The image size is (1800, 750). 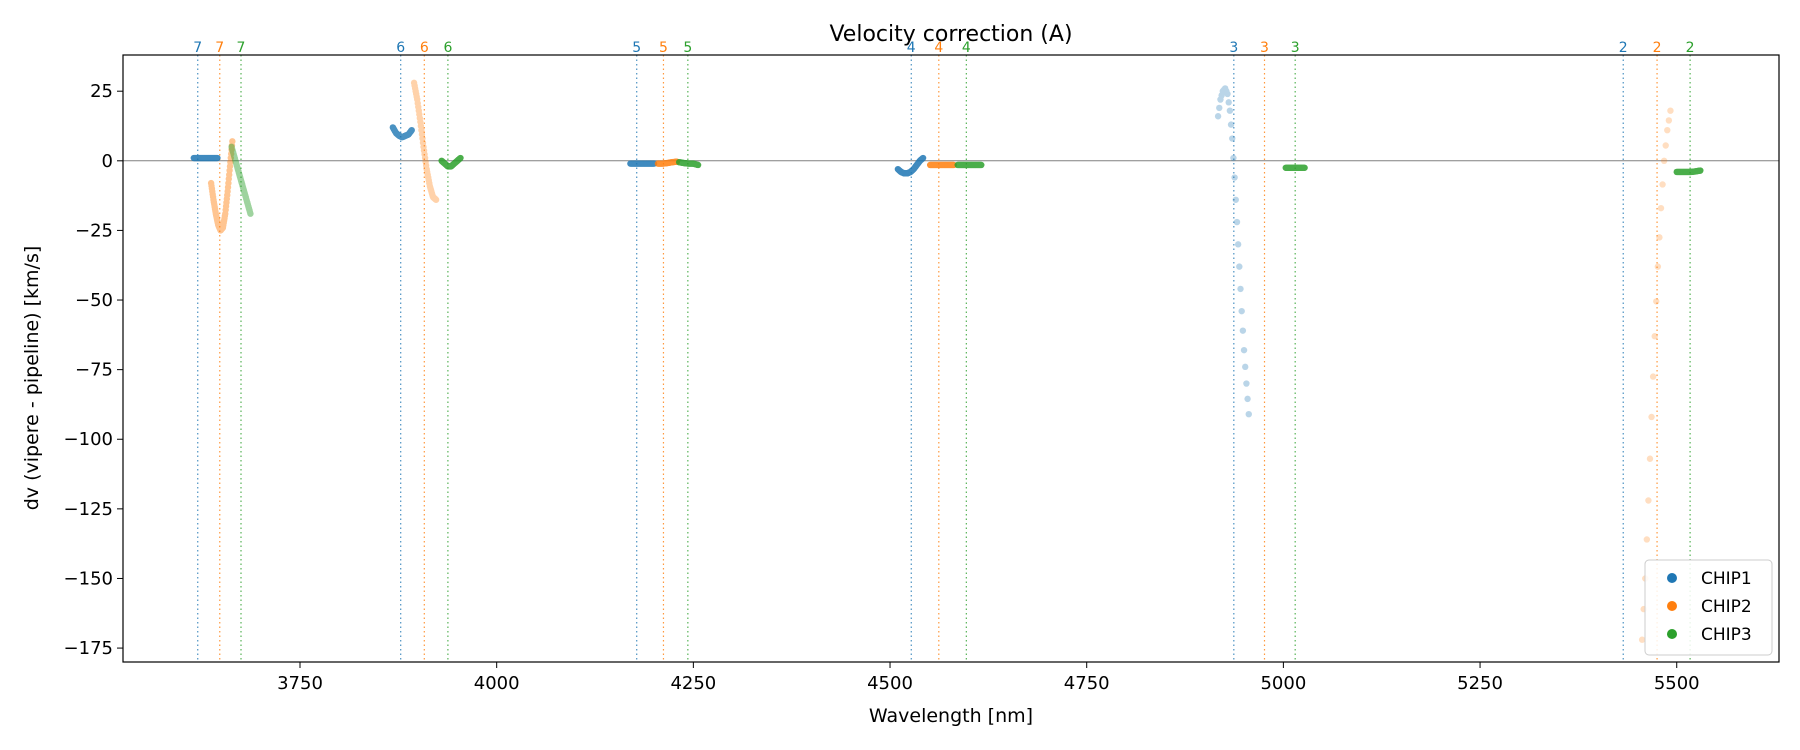 What do you see at coordinates (693, 683) in the screenshot?
I see `x-tick-label: 4250` at bounding box center [693, 683].